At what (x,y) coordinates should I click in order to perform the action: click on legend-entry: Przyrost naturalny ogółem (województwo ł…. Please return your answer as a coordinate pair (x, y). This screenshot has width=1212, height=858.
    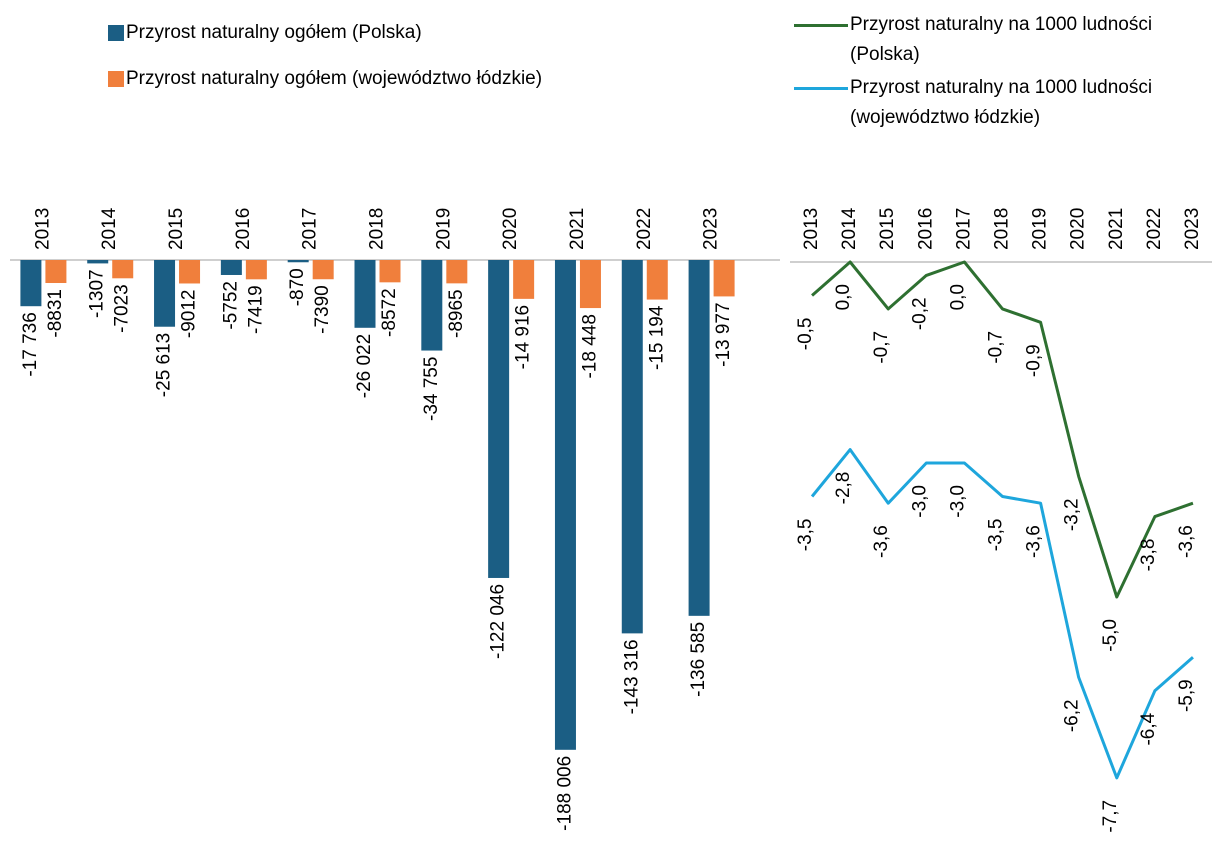
    Looking at the image, I should click on (417, 79).